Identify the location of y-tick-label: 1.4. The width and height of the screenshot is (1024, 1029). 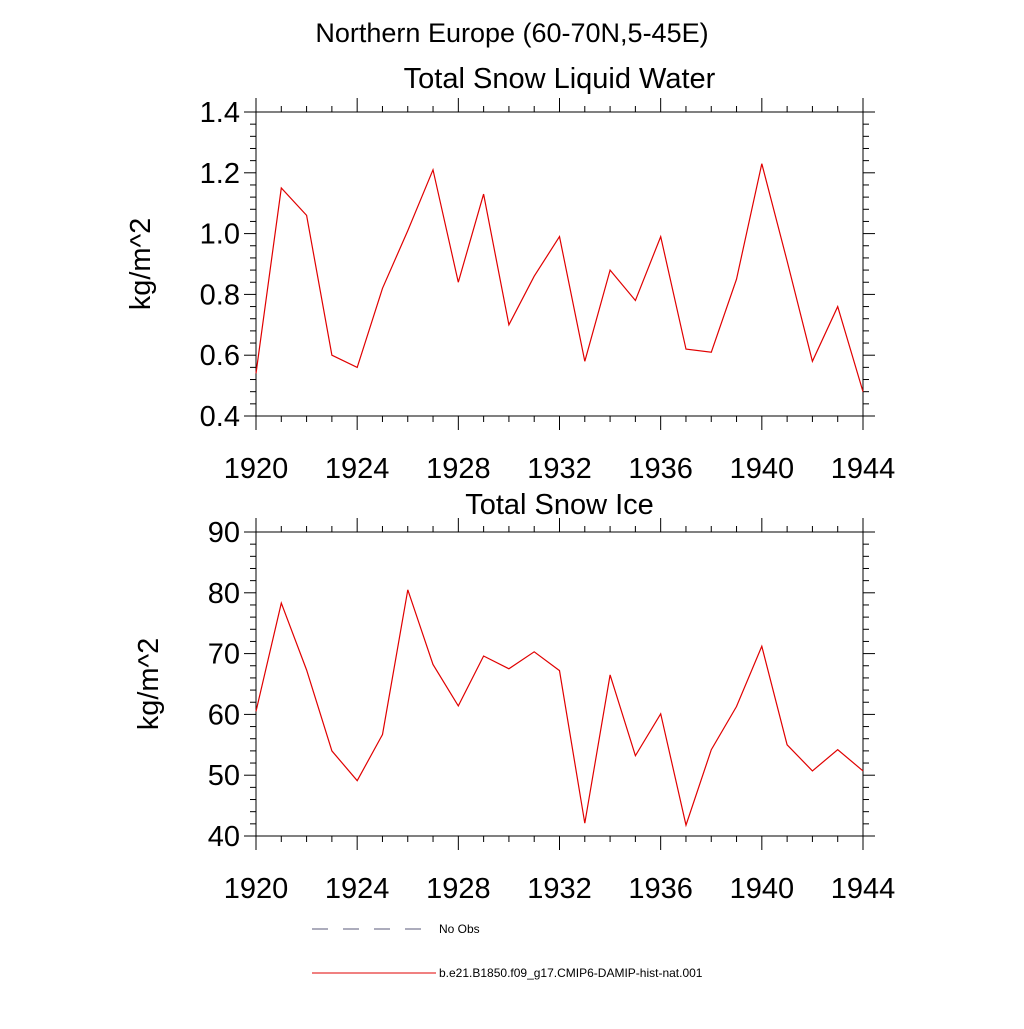
(220, 113).